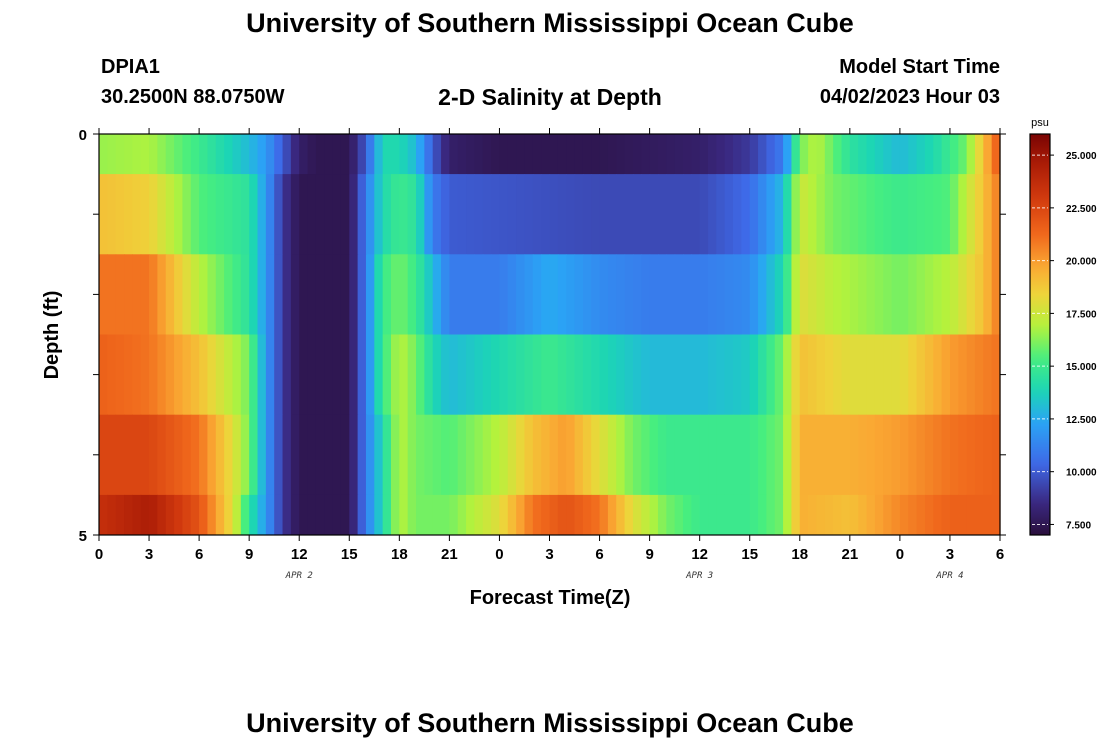 The height and width of the screenshot is (750, 1100). Describe the element at coordinates (699, 576) in the screenshot. I see `date-label: APR 3` at that location.